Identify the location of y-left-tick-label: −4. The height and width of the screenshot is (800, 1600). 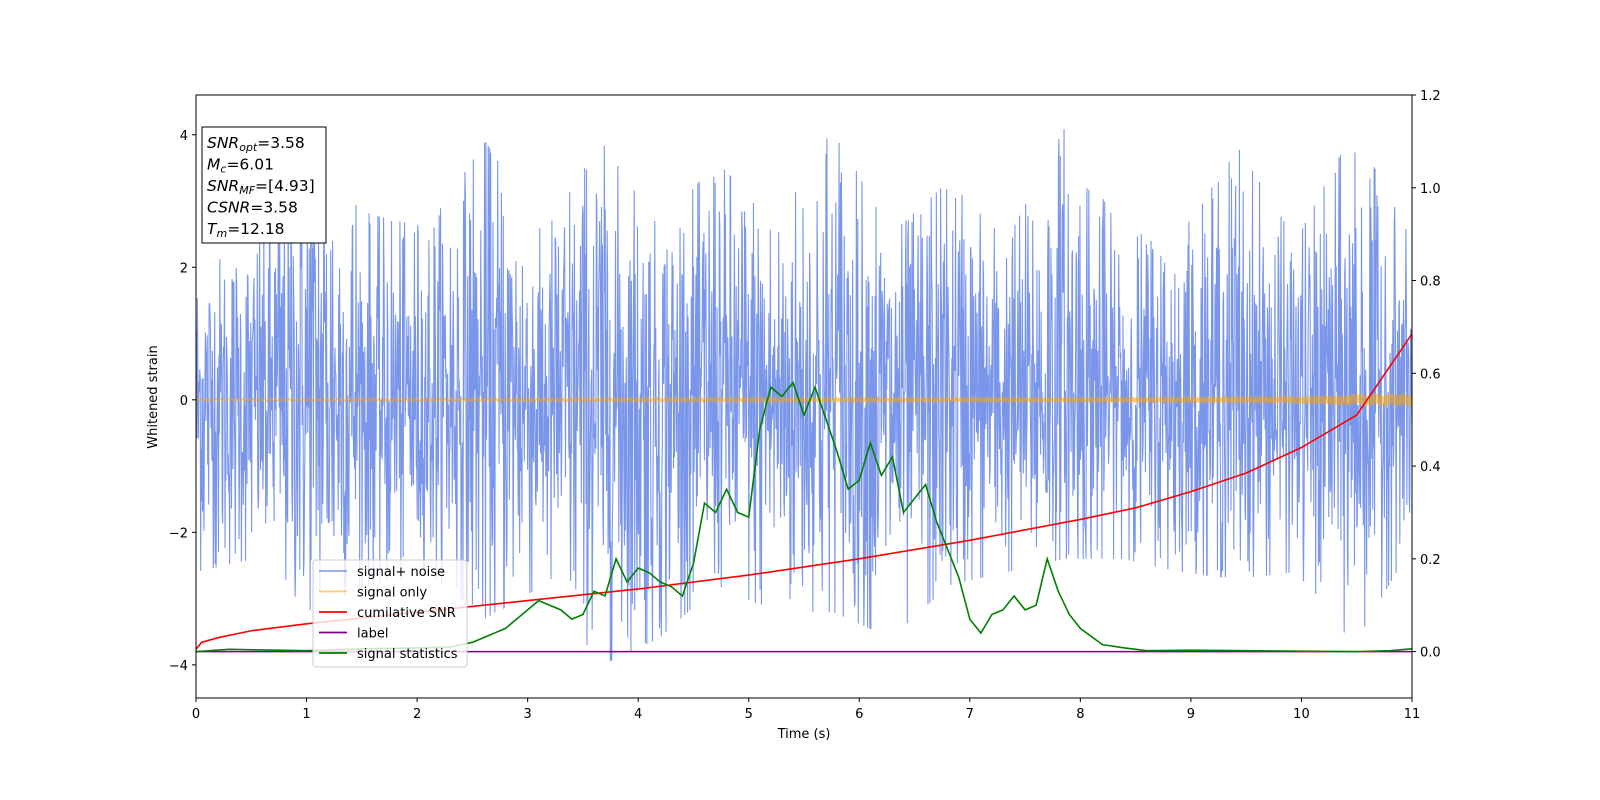
(178, 666).